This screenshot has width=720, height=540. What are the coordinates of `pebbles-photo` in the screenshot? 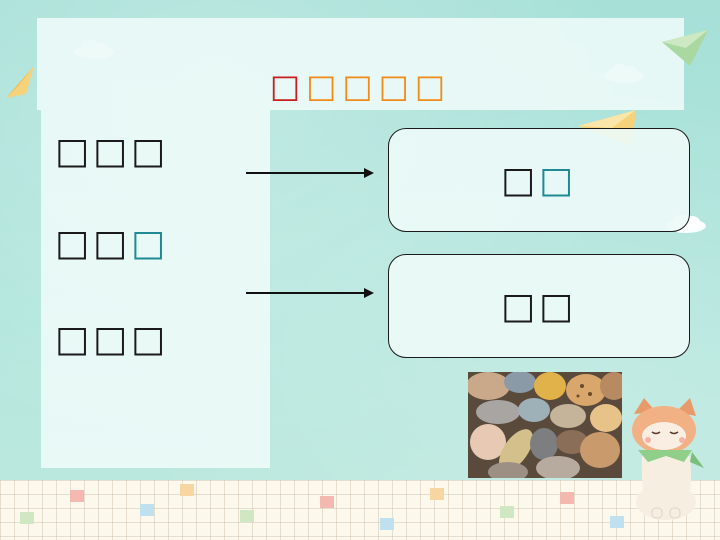 It's located at (545, 425).